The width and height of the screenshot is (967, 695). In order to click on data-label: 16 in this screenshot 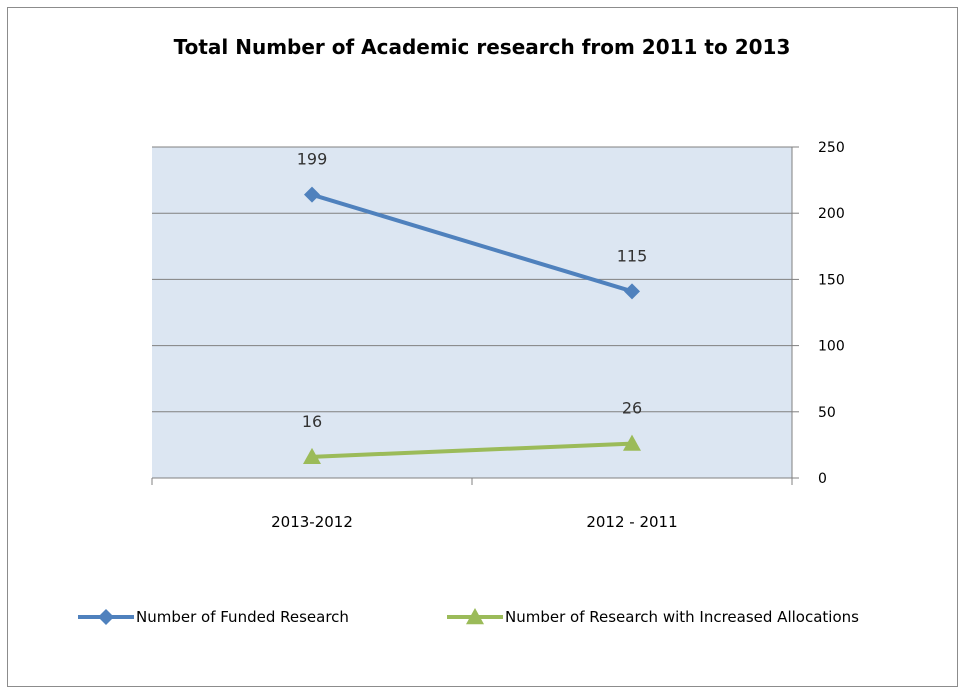, I will do `click(312, 421)`.